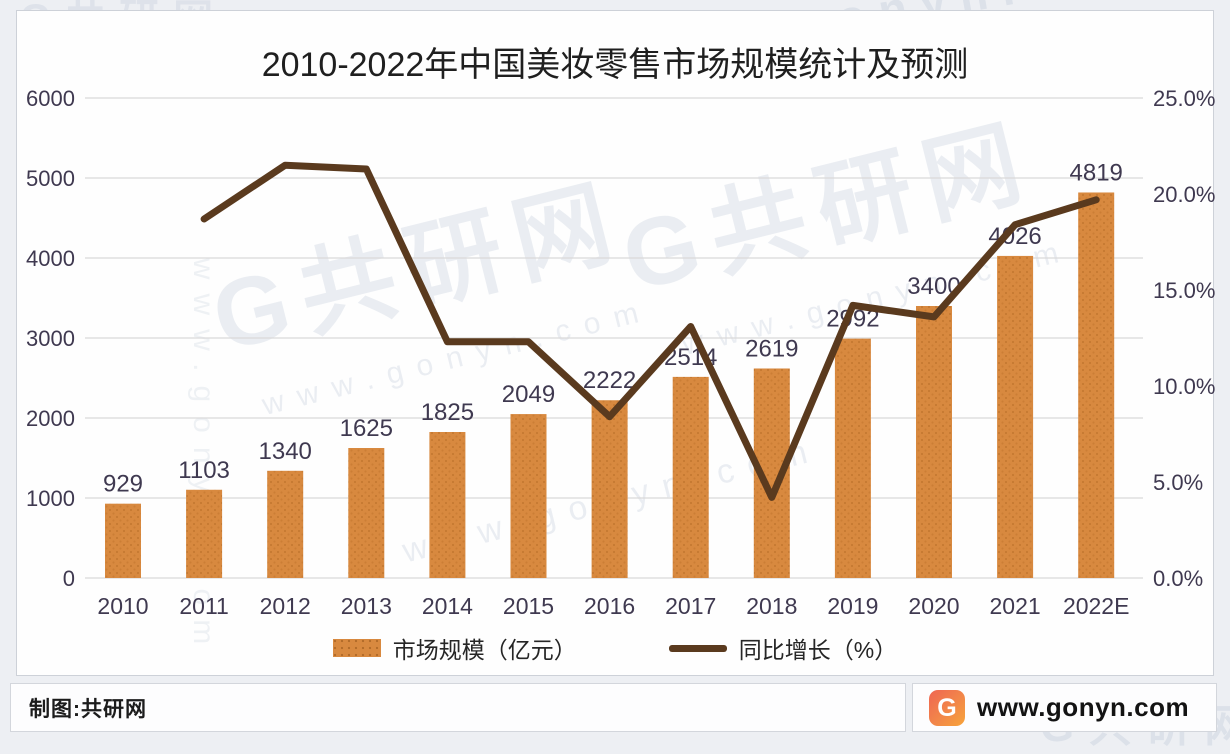 Image resolution: width=1230 pixels, height=754 pixels. What do you see at coordinates (528, 496) in the screenshot?
I see `bar-2015` at bounding box center [528, 496].